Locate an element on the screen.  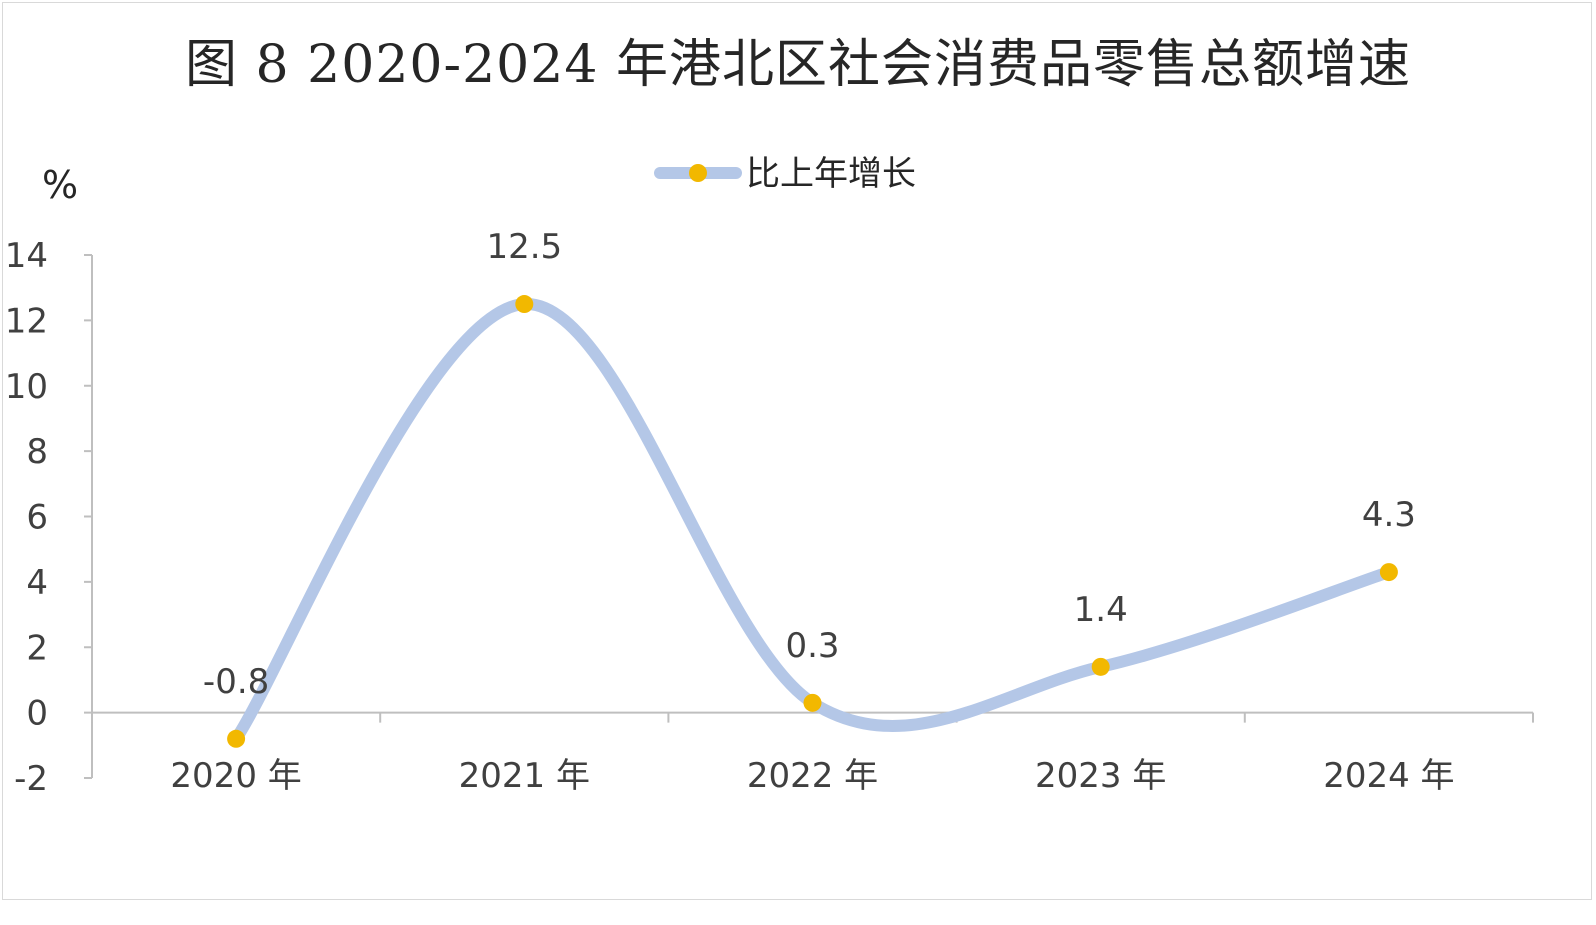
legend: 比上年增长 is located at coordinates (785, 174).